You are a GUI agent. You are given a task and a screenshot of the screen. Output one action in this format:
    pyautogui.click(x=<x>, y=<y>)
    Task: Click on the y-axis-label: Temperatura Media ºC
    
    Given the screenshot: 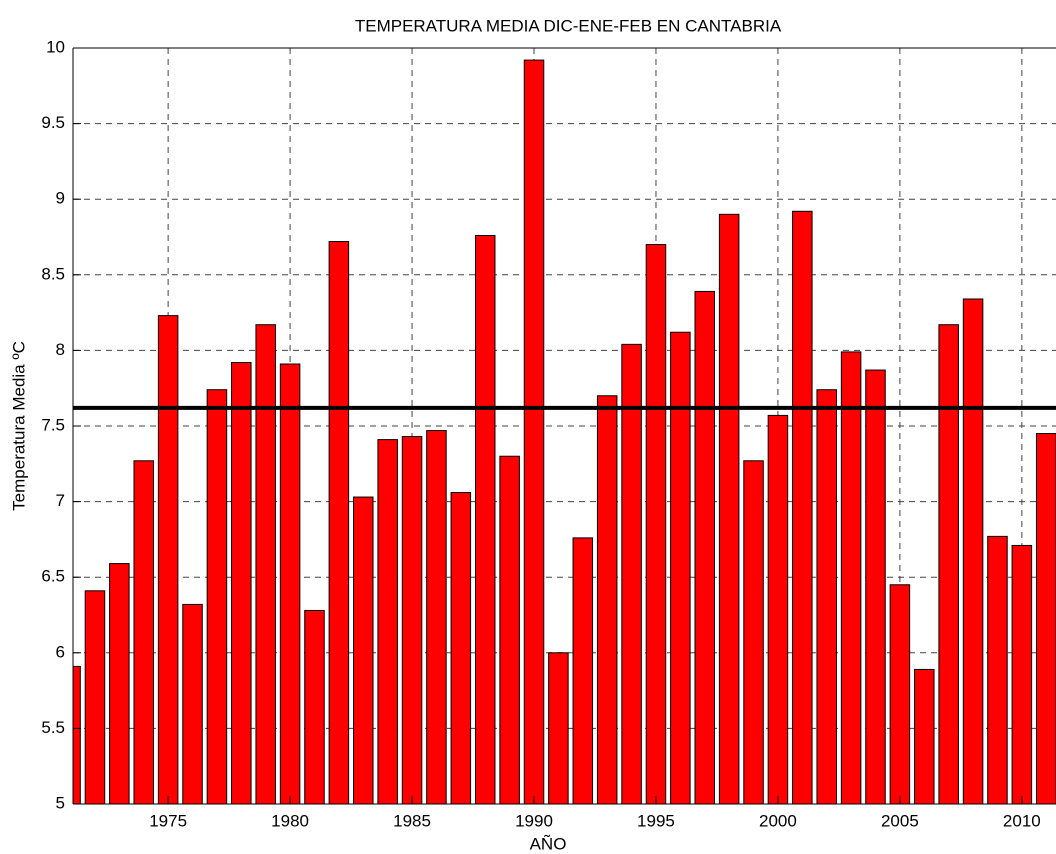 What is the action you would take?
    pyautogui.click(x=18, y=426)
    